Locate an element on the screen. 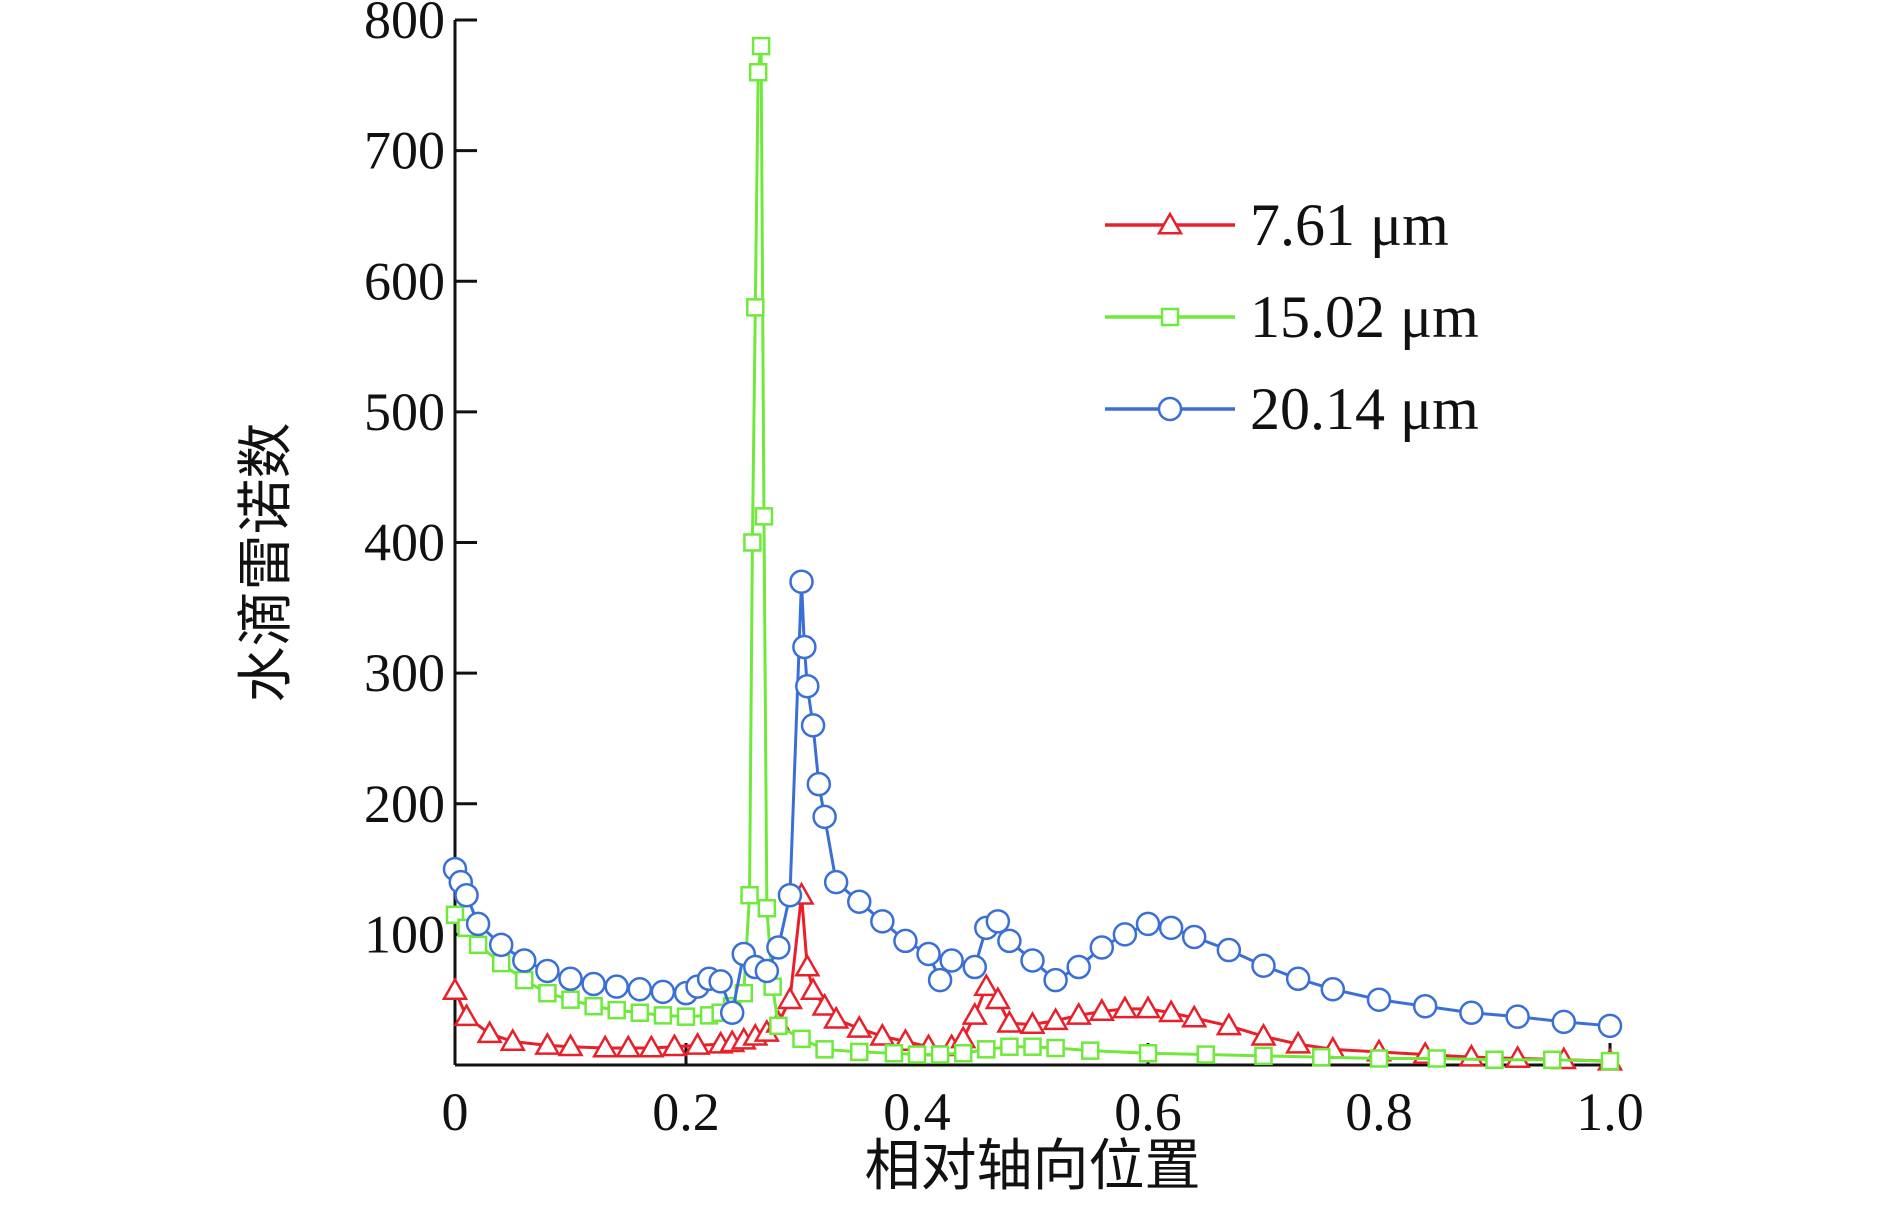 The width and height of the screenshot is (1889, 1207). legend-label: 20.14 μm is located at coordinates (1364, 409).